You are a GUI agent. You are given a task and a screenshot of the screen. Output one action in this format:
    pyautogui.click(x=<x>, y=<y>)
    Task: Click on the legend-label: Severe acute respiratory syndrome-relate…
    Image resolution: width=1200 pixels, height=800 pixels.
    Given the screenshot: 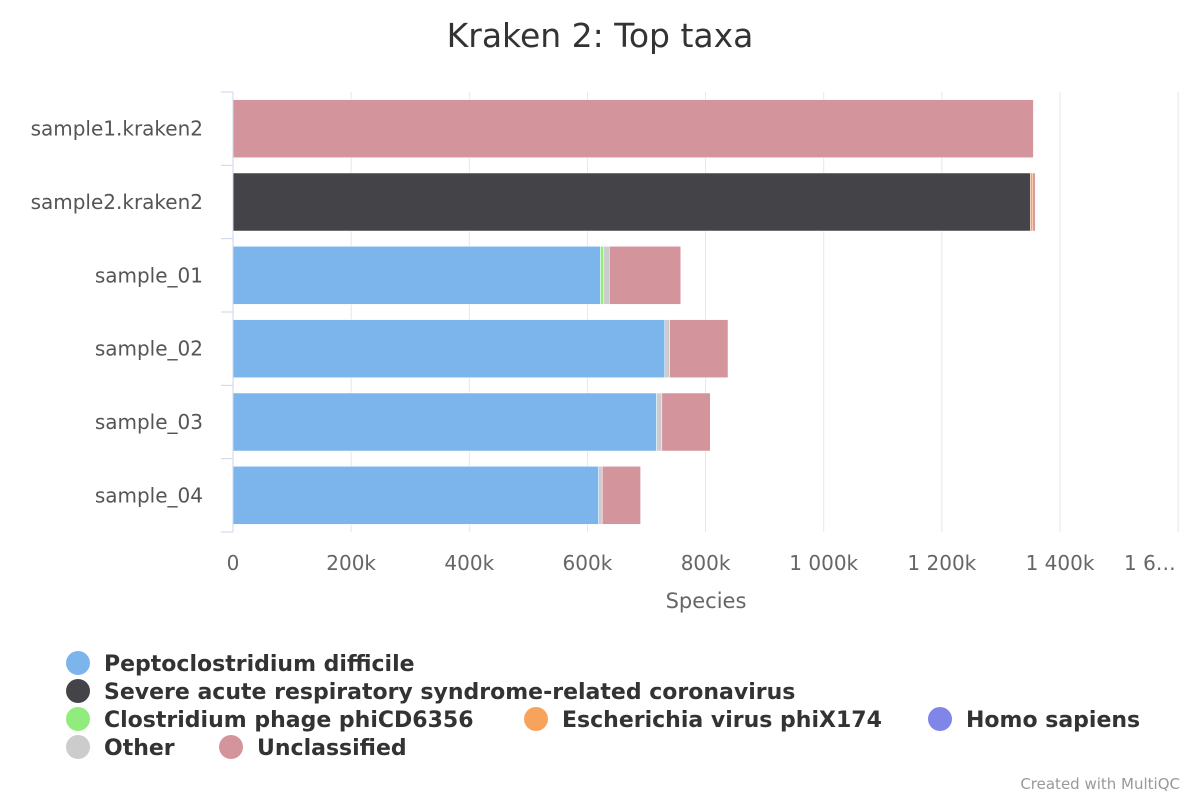 What is the action you would take?
    pyautogui.click(x=449, y=692)
    